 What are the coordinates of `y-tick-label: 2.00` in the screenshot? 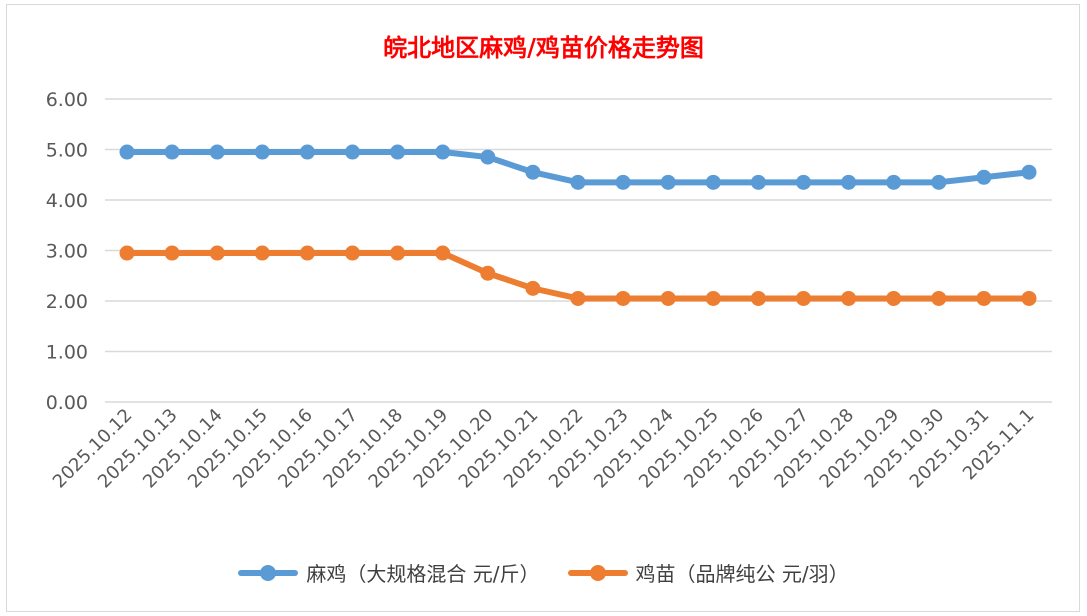 It's located at (67, 302).